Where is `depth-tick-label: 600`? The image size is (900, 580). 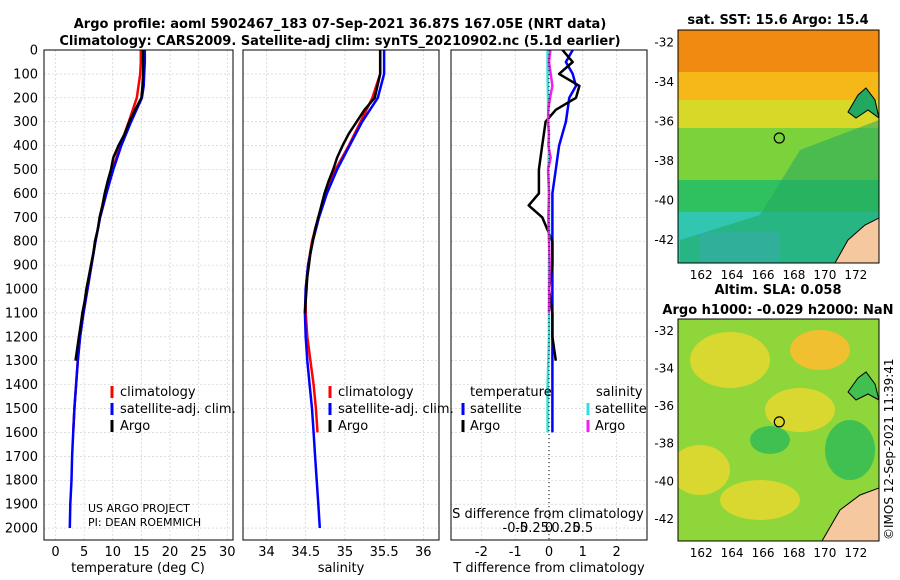 depth-tick-label: 600 is located at coordinates (25, 194).